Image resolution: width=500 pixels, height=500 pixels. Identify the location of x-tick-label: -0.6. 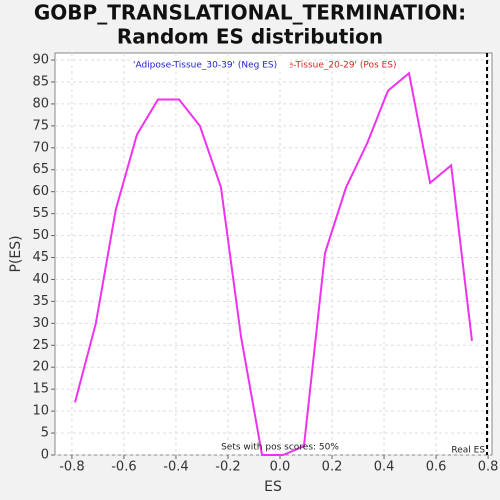
(123, 467).